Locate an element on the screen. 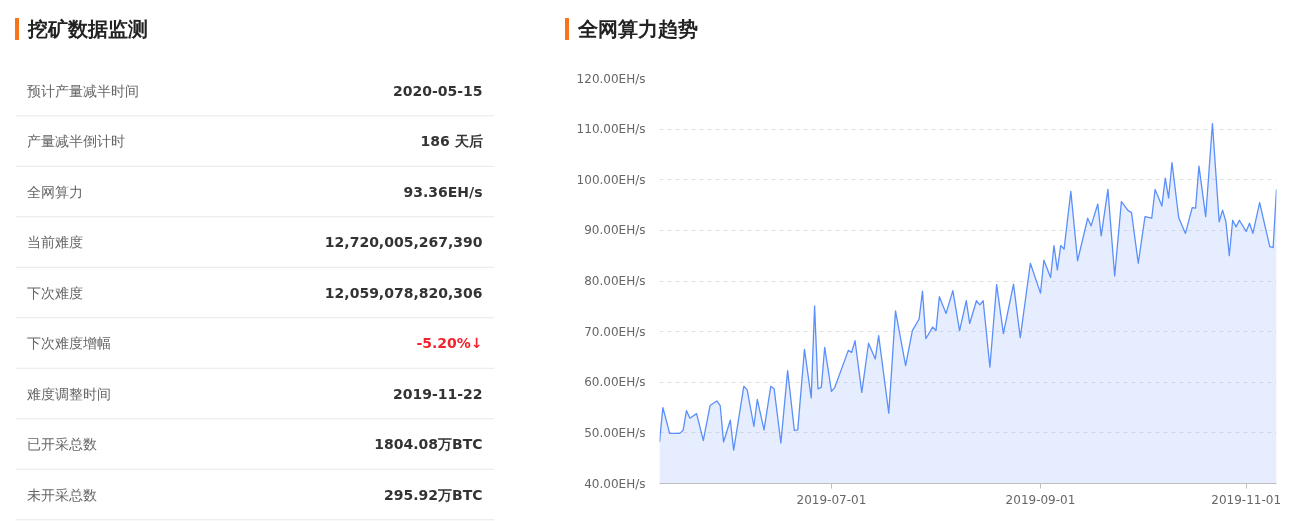 This screenshot has width=1299, height=521. y-tick-label: 40.00EH/s is located at coordinates (615, 483).